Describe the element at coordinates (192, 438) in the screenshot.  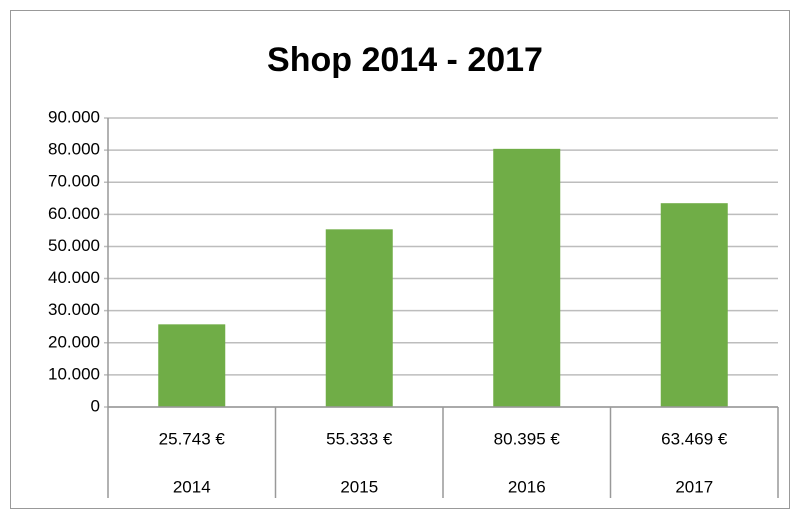
I see `data-label: 25.743 €` at that location.